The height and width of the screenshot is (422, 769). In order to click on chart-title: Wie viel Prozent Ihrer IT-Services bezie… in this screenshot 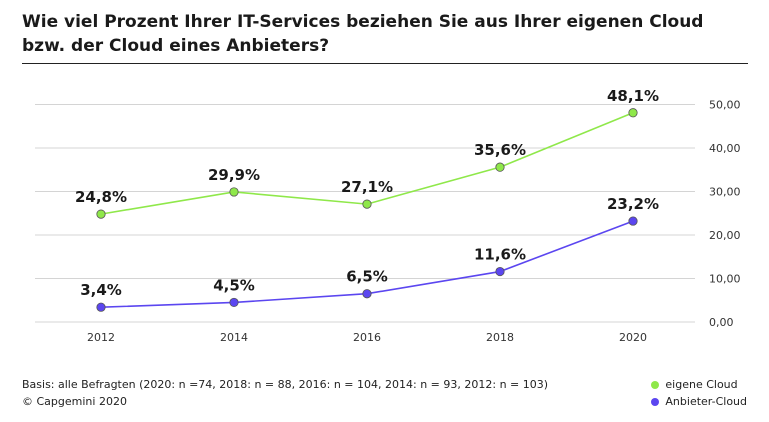, I will do `click(363, 34)`.